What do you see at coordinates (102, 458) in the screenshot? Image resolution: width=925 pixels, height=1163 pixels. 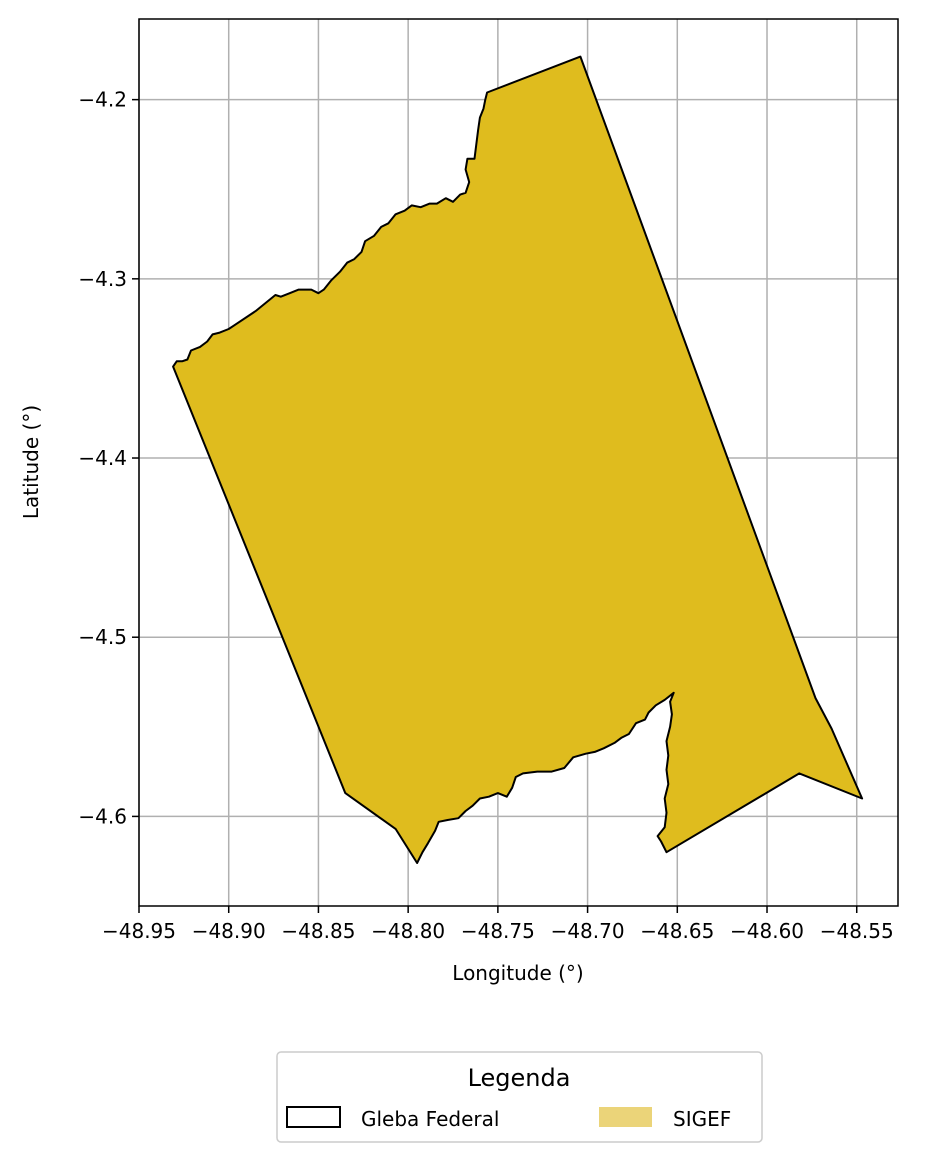 I see `y-tick-label: −4.4` at bounding box center [102, 458].